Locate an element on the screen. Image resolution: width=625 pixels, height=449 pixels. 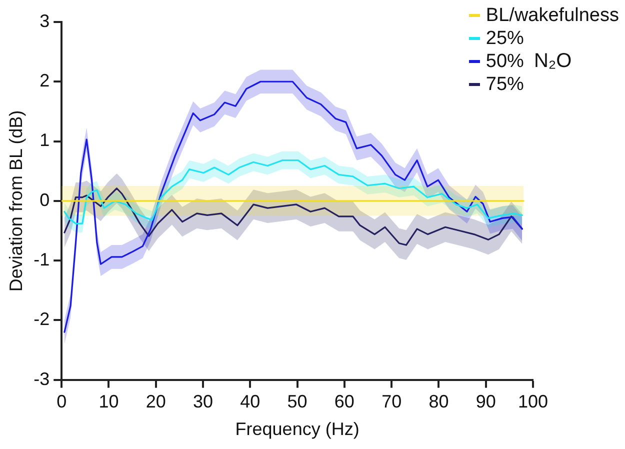
x-tick-label: 40 is located at coordinates (250, 402).